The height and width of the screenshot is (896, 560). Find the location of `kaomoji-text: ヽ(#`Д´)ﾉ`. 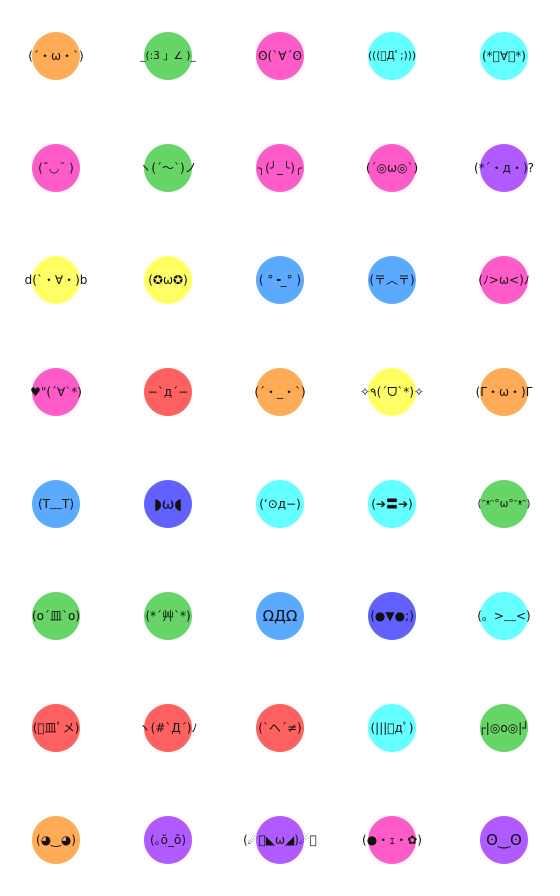

kaomoji-text: ヽ(#`Д´)ﾉ is located at coordinates (168, 728).